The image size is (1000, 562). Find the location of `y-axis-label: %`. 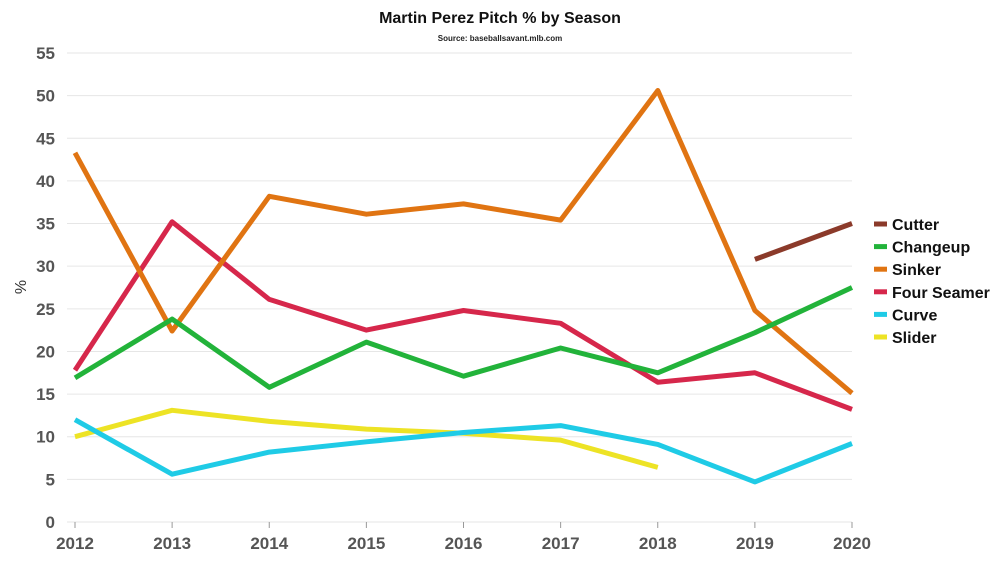

y-axis-label: % is located at coordinates (21, 287).